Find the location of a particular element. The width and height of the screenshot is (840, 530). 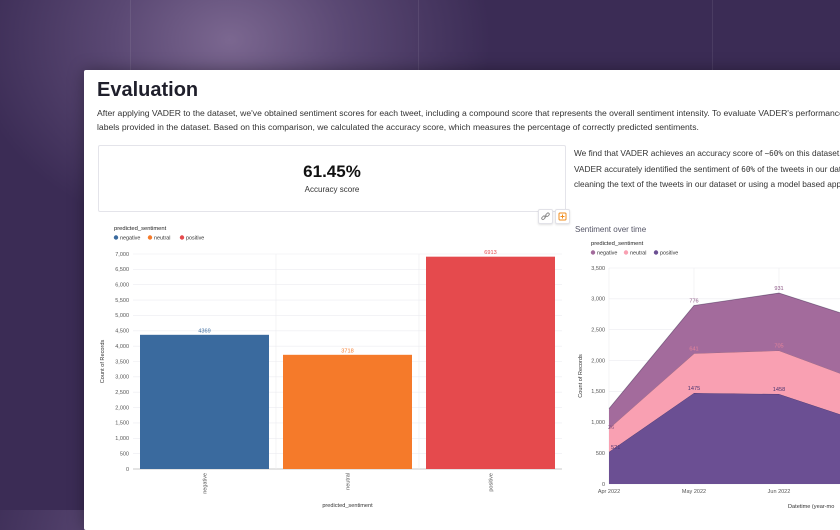

area-chart-title: Sentiment over time is located at coordinates (611, 229).